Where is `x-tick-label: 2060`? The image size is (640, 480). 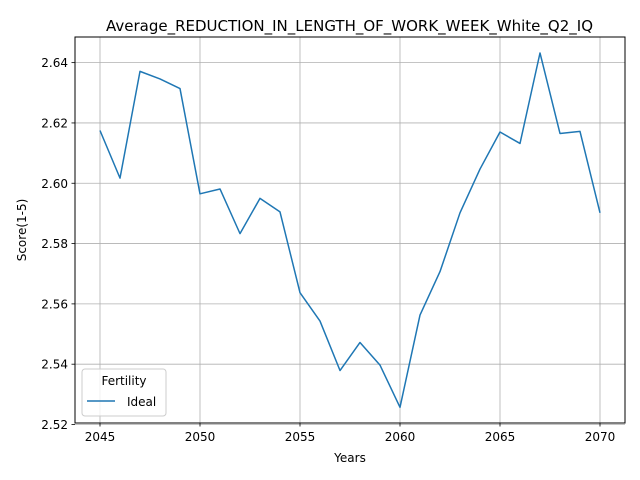 x-tick-label: 2060 is located at coordinates (400, 437).